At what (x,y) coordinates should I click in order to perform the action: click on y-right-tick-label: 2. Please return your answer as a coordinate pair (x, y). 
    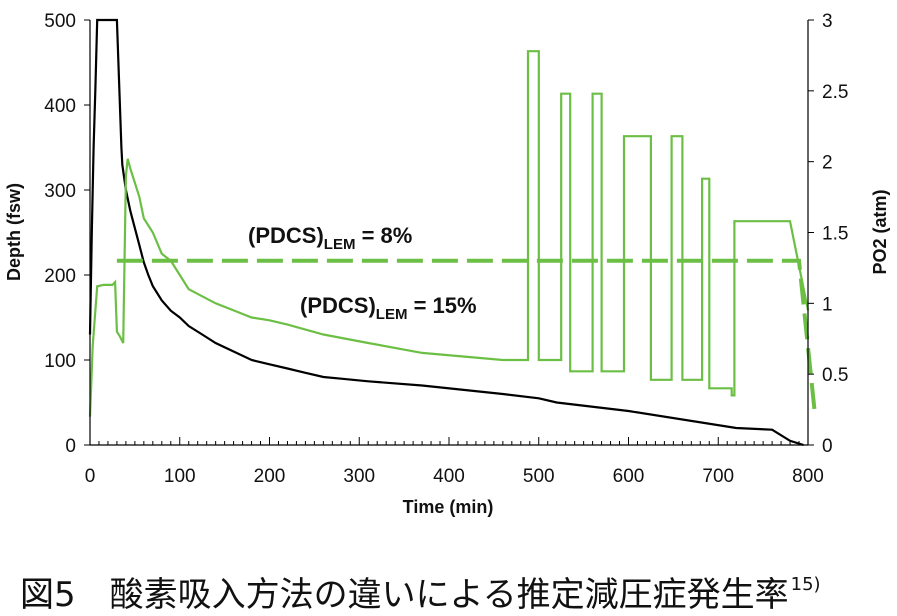
    Looking at the image, I should click on (827, 163).